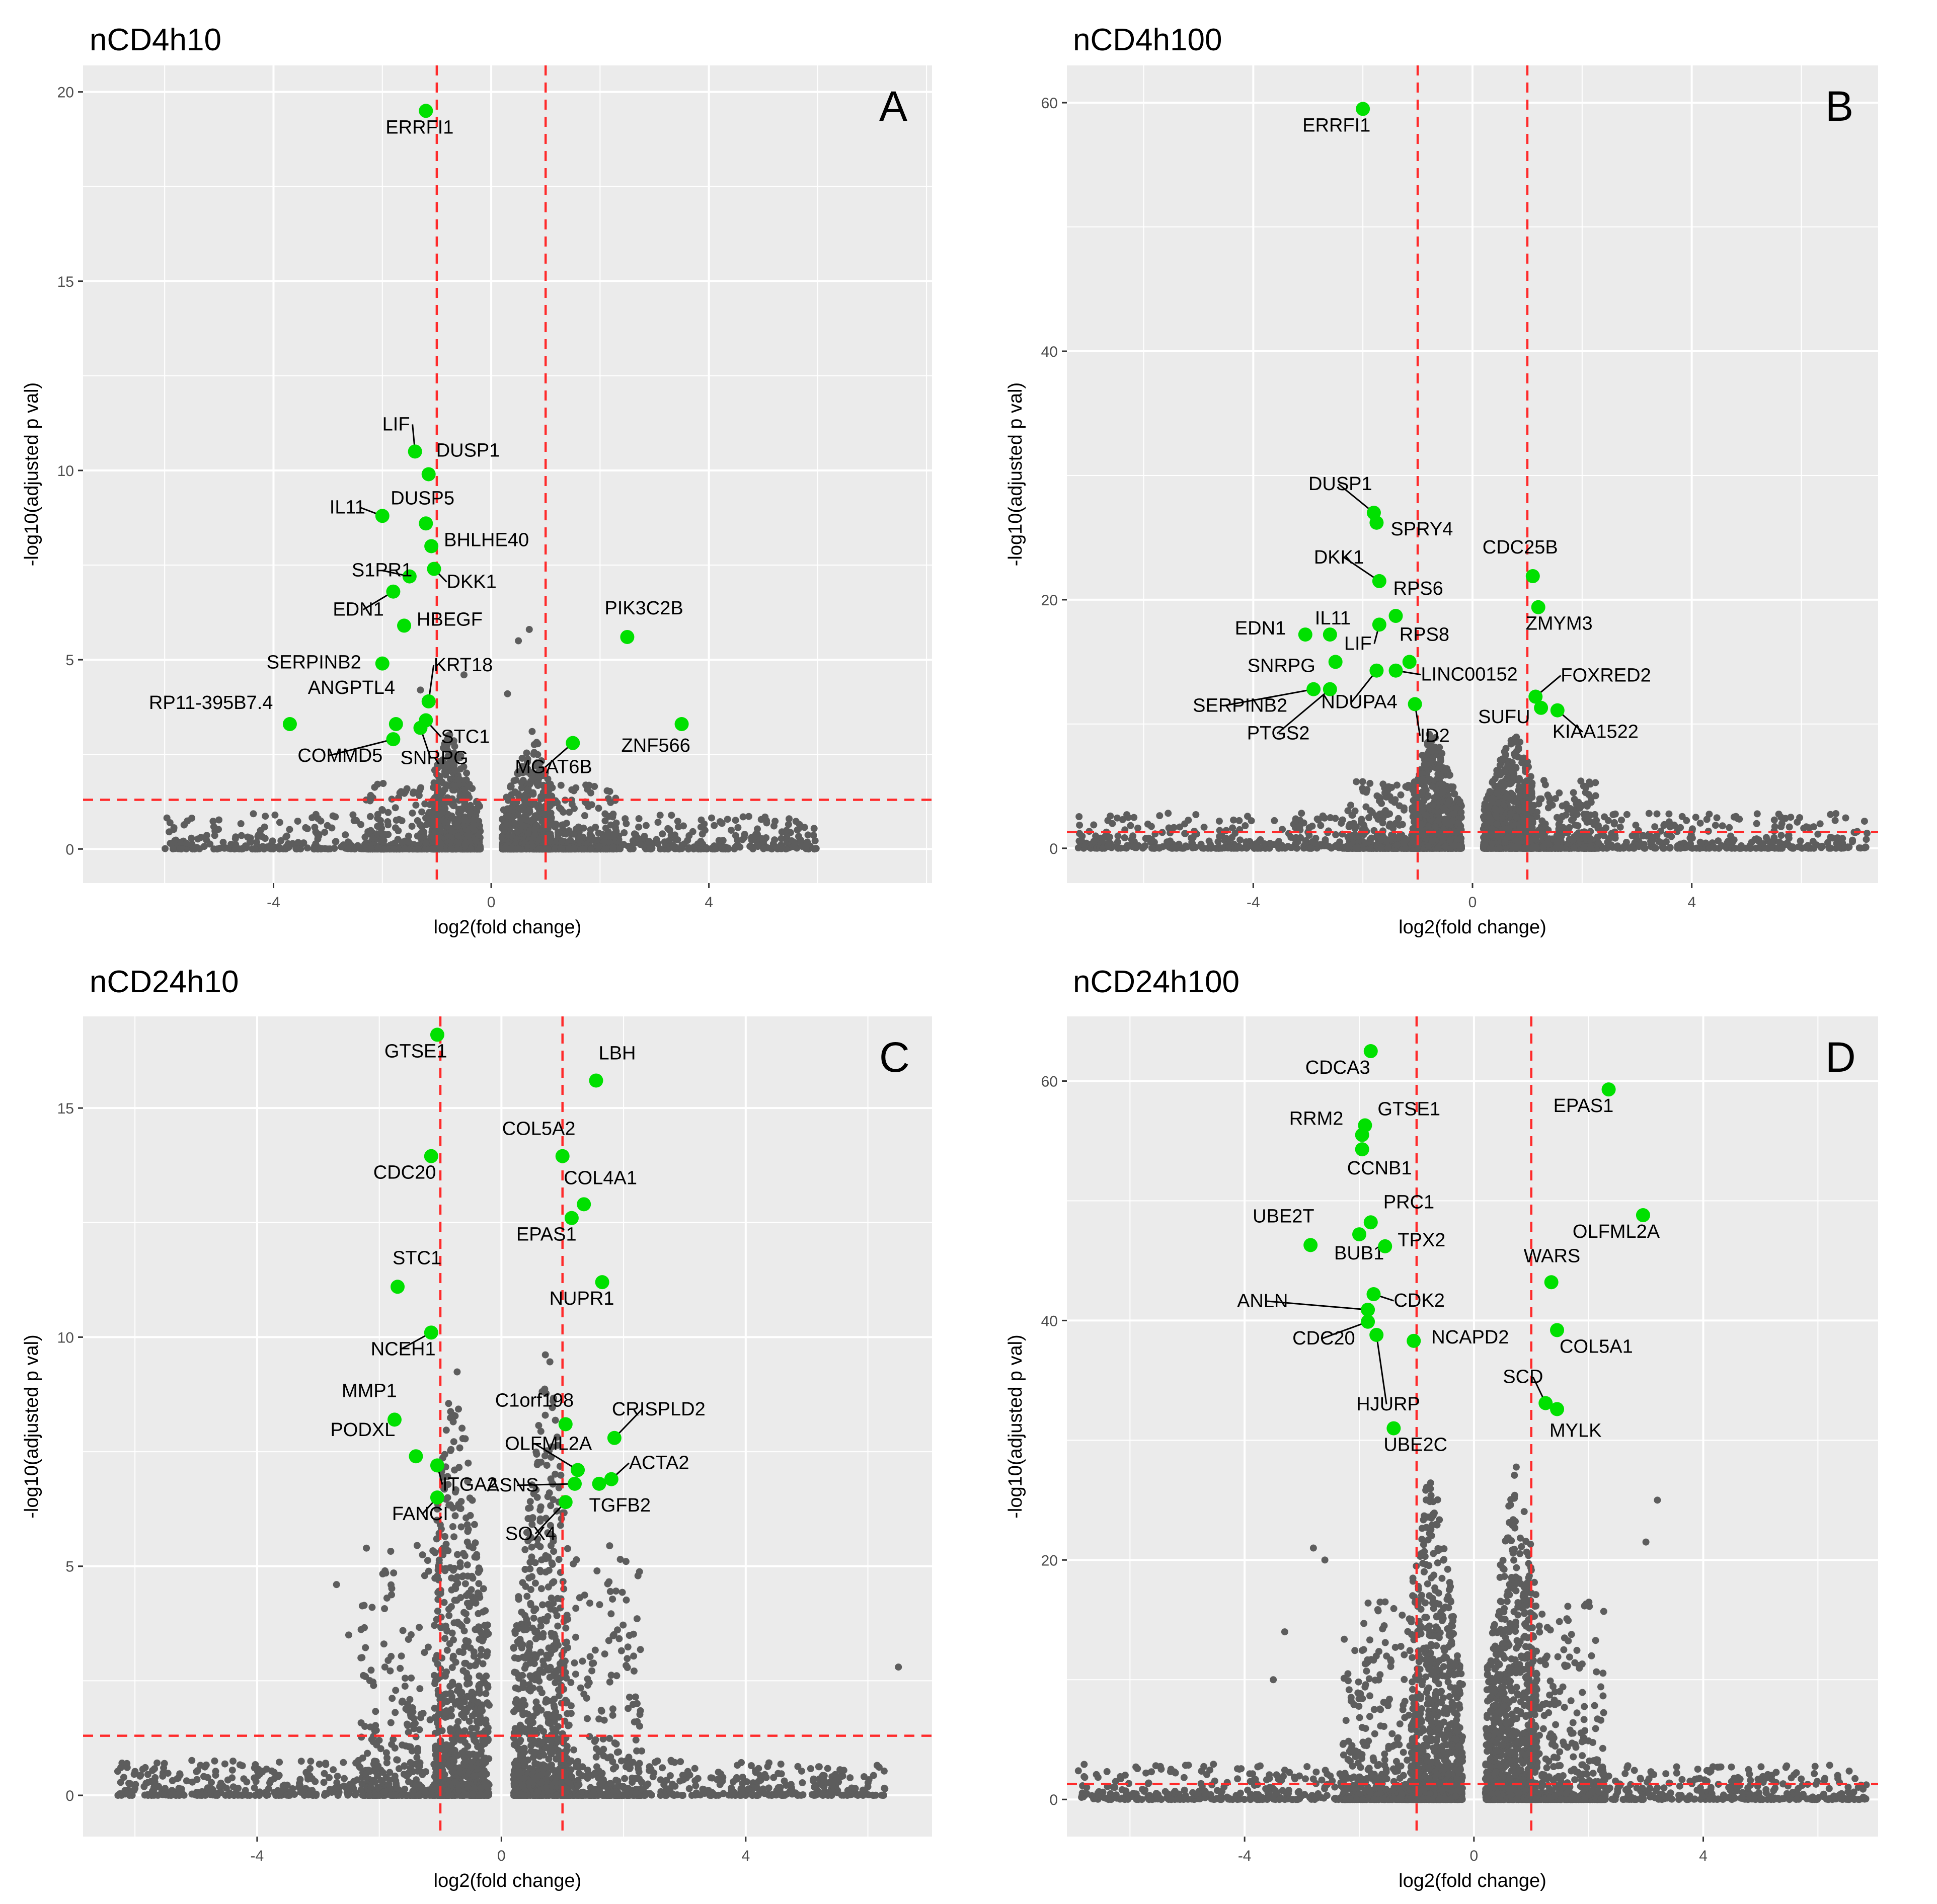  What do you see at coordinates (358, 609) in the screenshot?
I see `gene-label: EDN1` at bounding box center [358, 609].